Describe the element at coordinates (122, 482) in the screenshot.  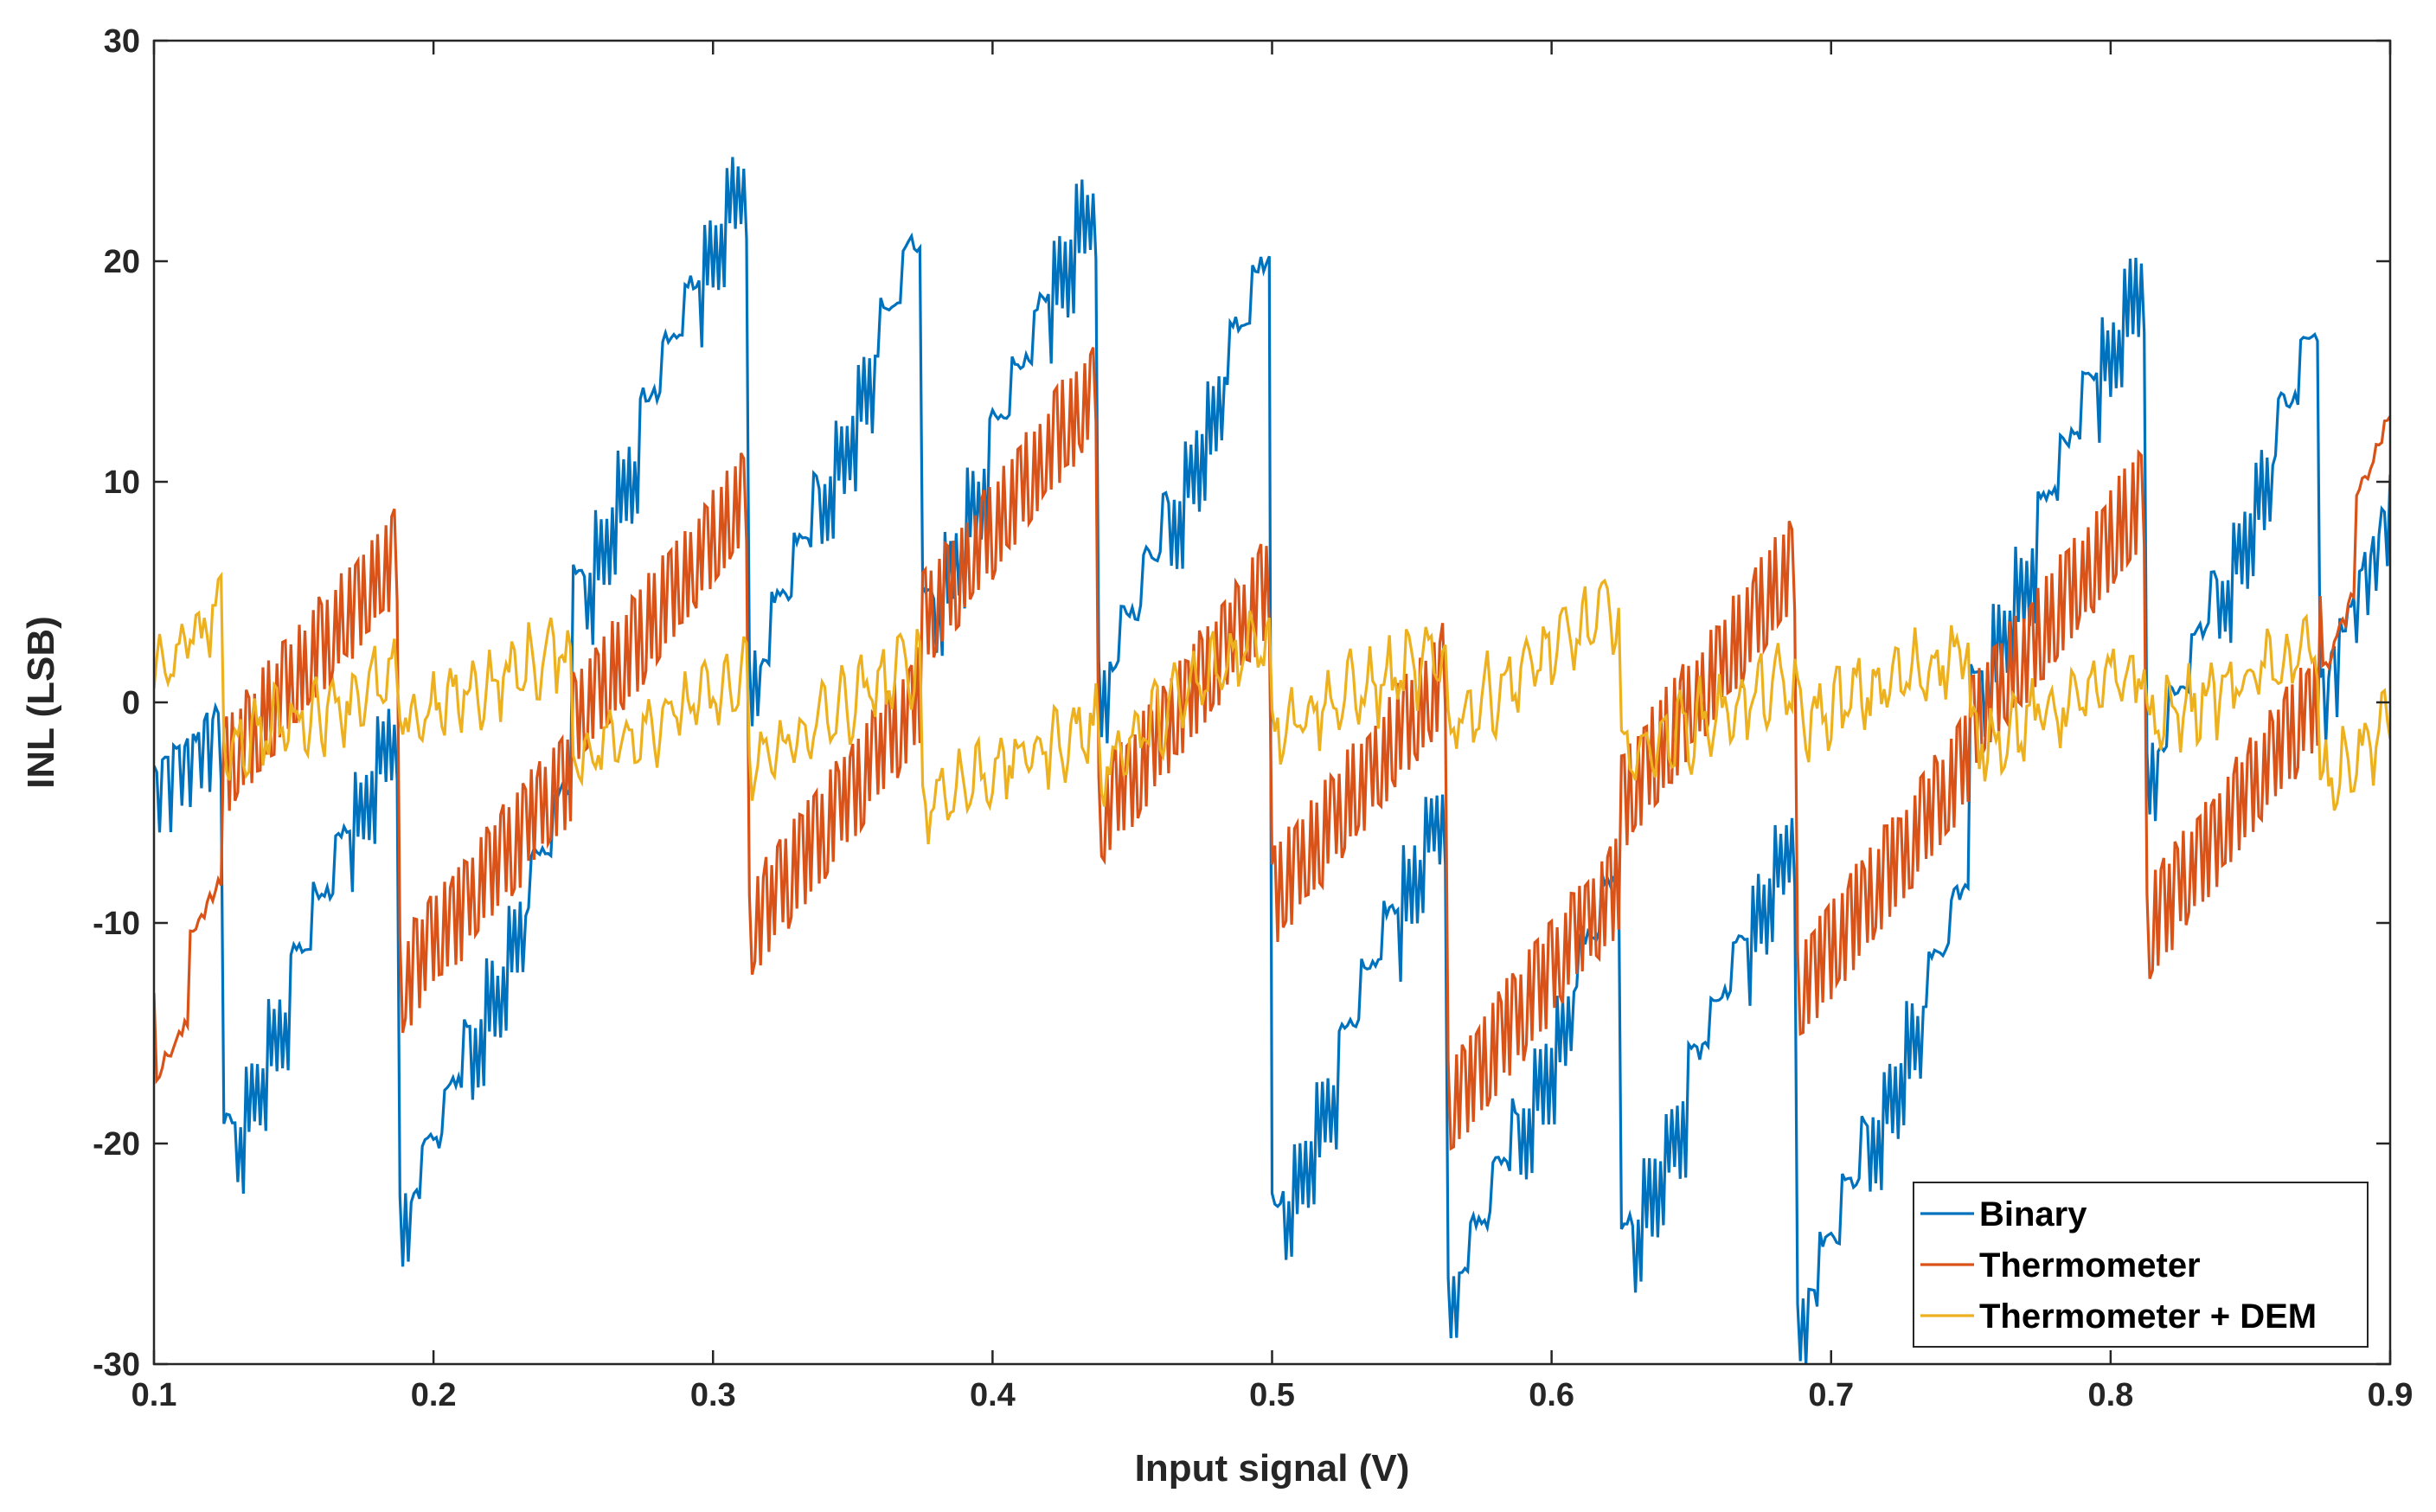
I see `y-tick-label: 10` at that location.